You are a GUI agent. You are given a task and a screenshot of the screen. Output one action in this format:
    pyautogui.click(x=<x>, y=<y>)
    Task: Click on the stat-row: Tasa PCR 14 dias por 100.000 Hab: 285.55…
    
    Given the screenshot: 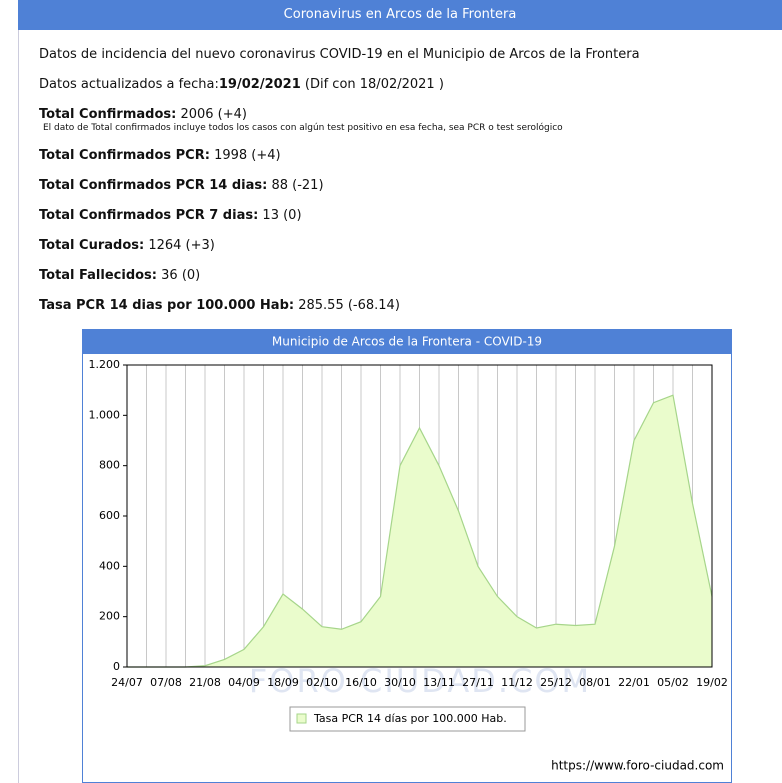 What is the action you would take?
    pyautogui.click(x=219, y=305)
    